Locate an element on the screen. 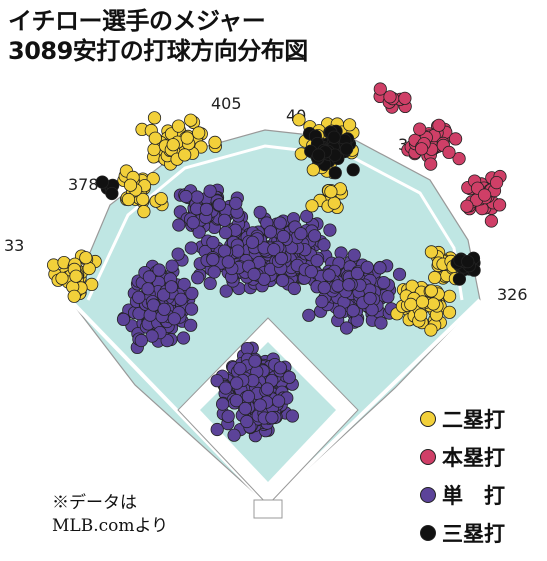 Image resolution: width=547 pixels, height=561 pixels. note-line-2: MLB.comより is located at coordinates (110, 526).